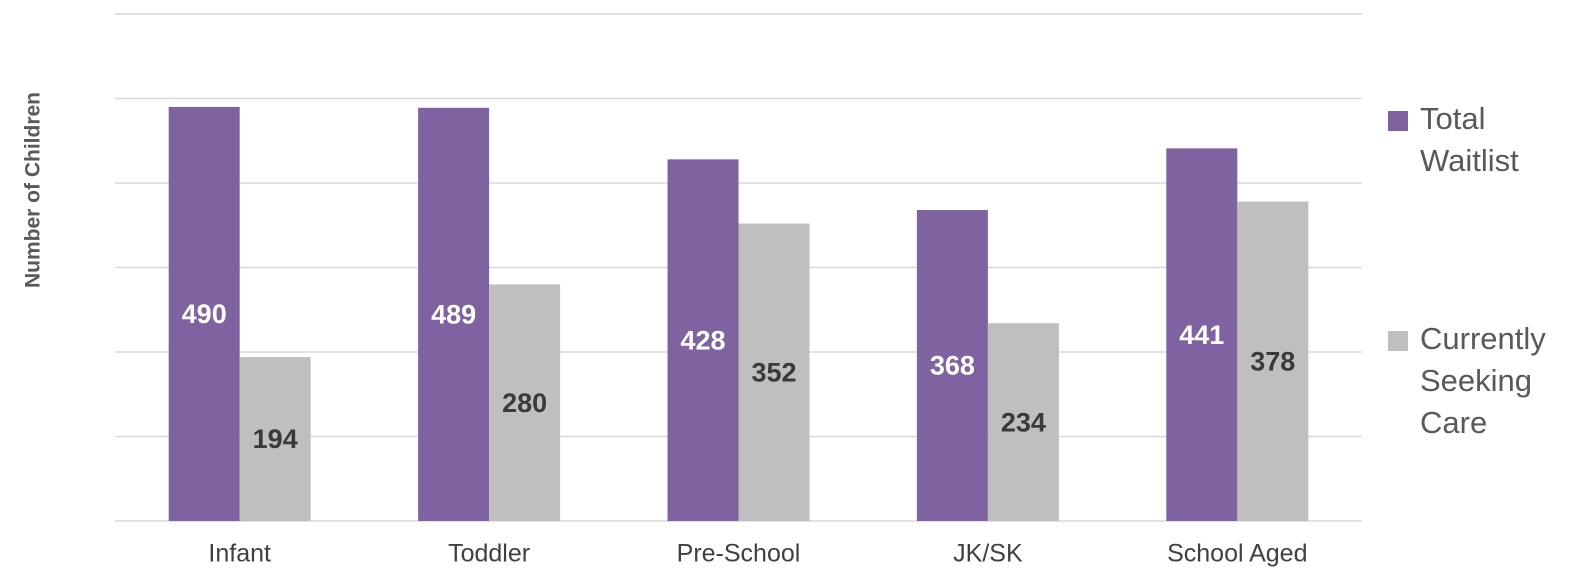 Image resolution: width=1576 pixels, height=573 pixels. What do you see at coordinates (1237, 554) in the screenshot?
I see `x-tick-label: School Aged` at bounding box center [1237, 554].